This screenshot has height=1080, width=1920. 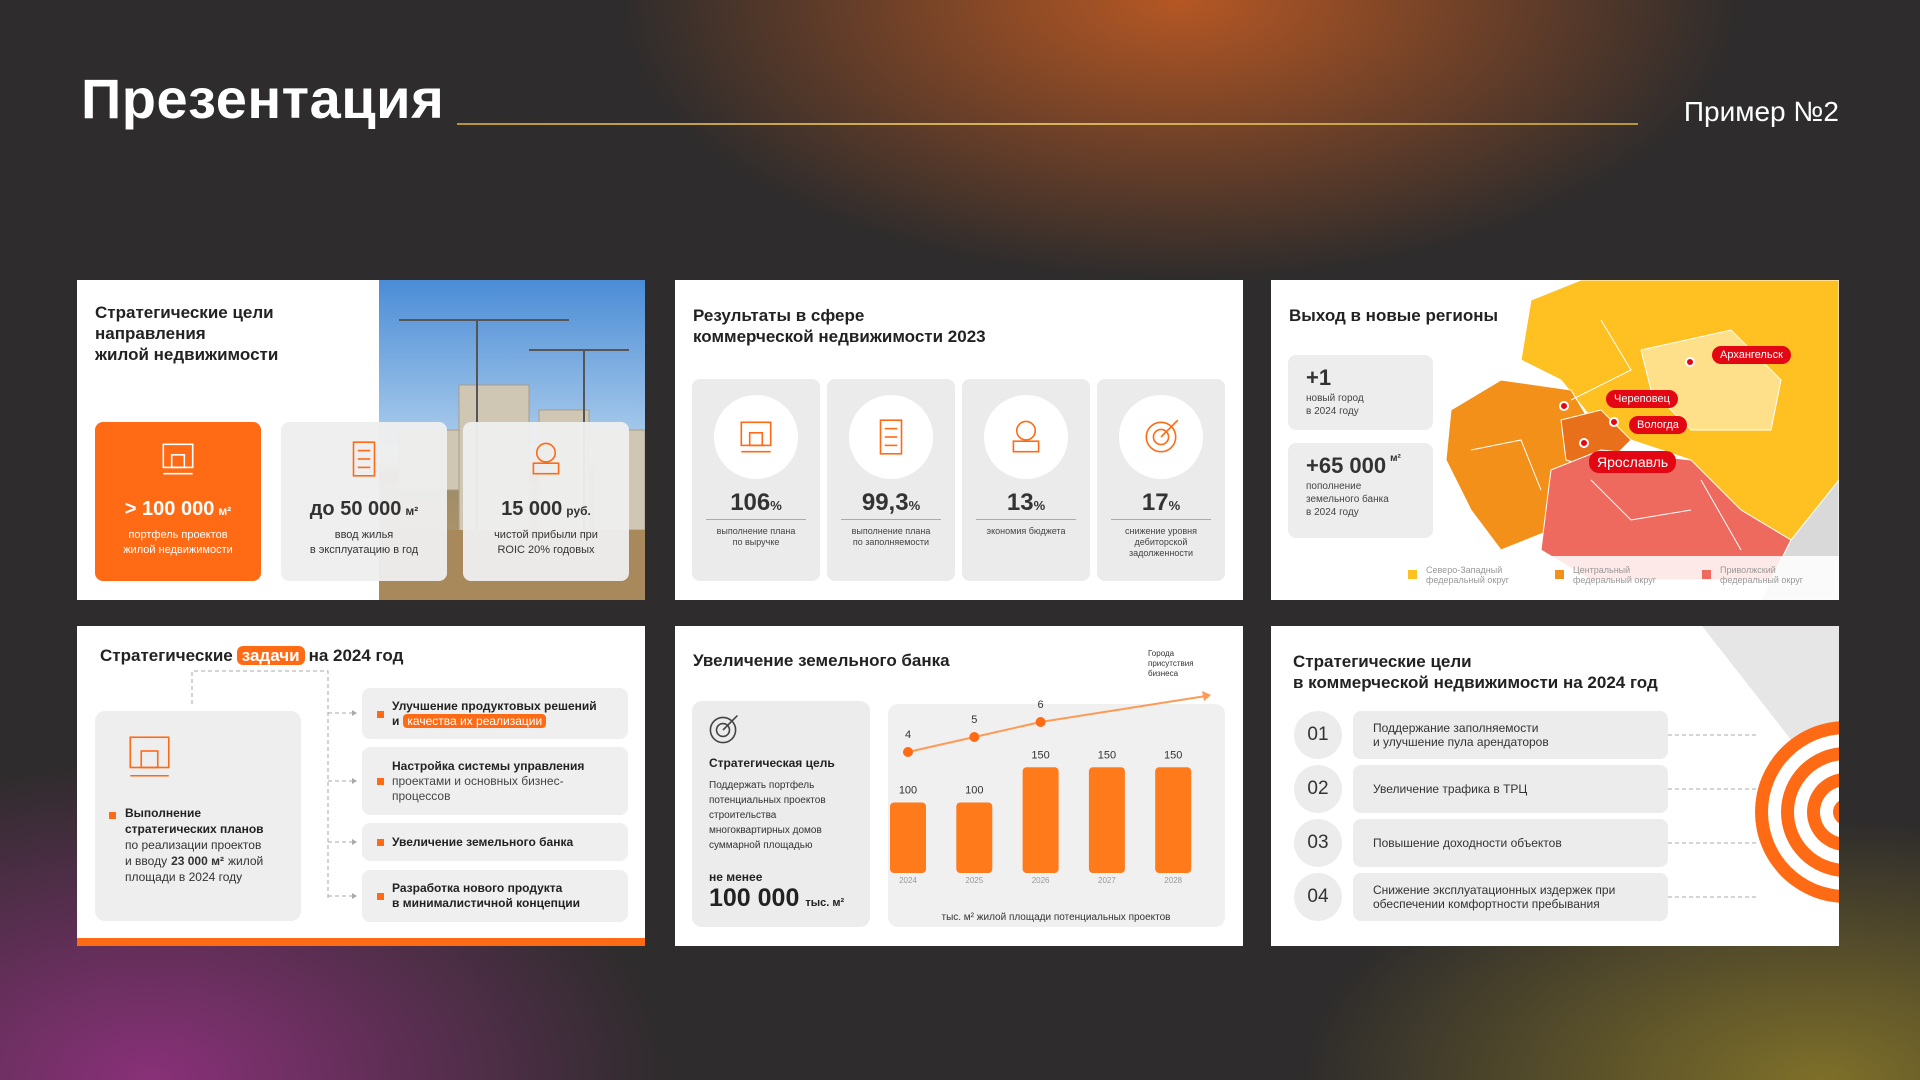 I want to click on task-title: Улучшение продуктовых решений и, so click(x=494, y=713).